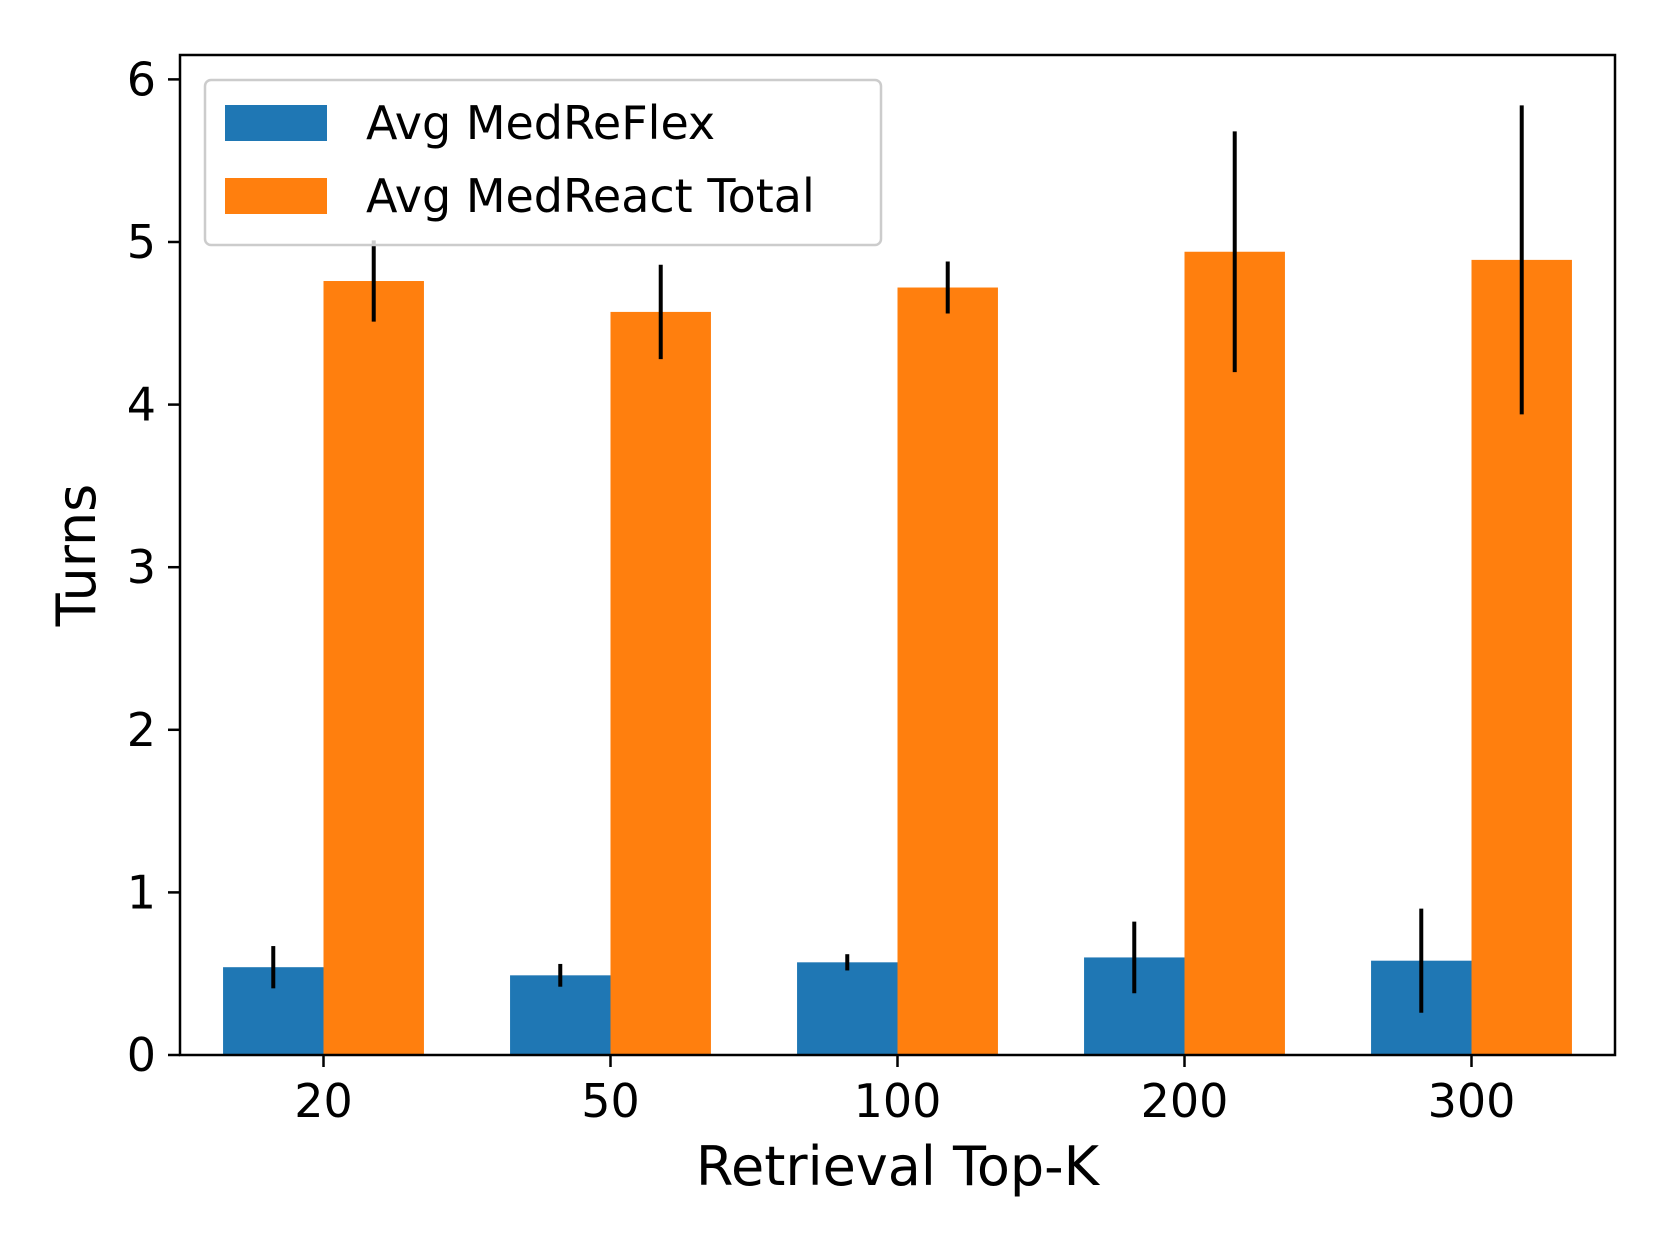 The width and height of the screenshot is (1660, 1245). I want to click on x-tick-label-20: 20, so click(323, 1101).